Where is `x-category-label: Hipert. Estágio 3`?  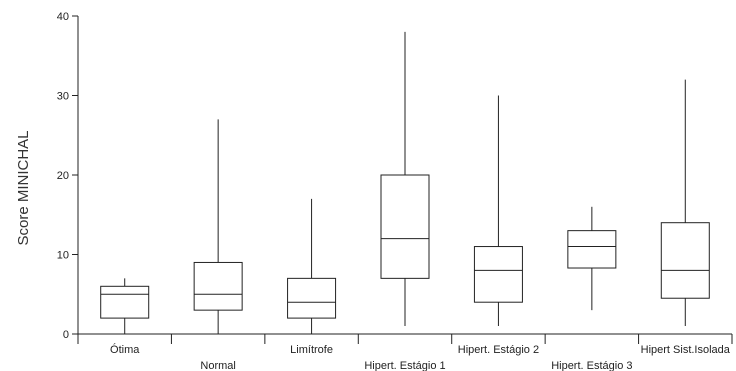
x-category-label: Hipert. Estágio 3 is located at coordinates (591, 365).